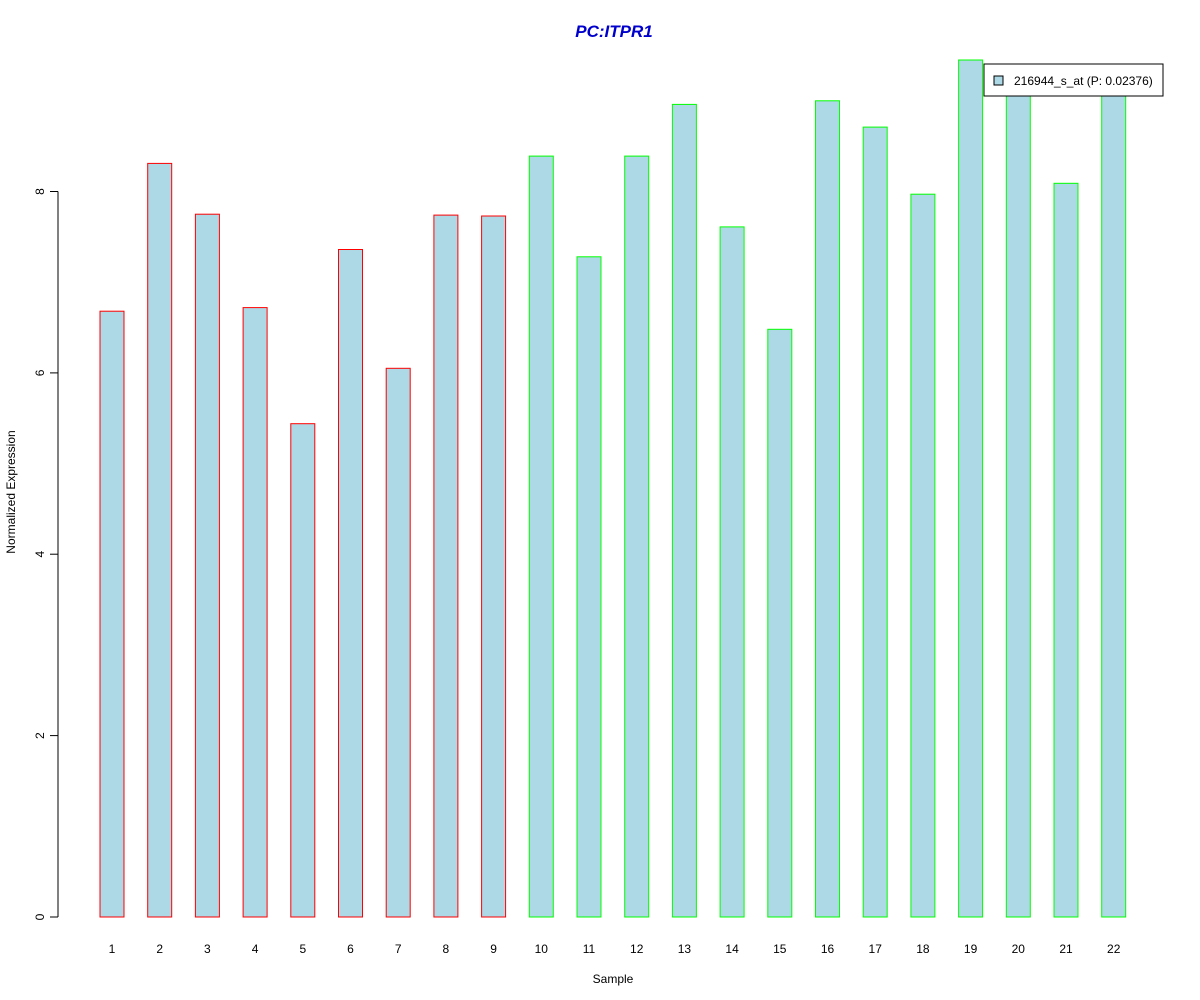 This screenshot has width=1200, height=1000. I want to click on y-axis-title: Normalized Expression, so click(11, 491).